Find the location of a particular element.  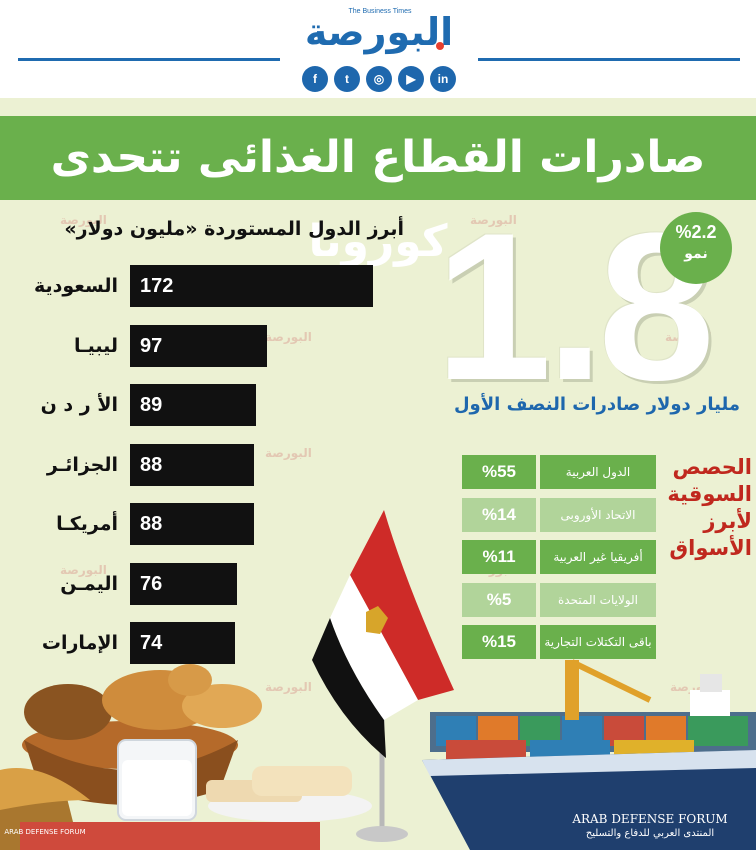

category-label: اليمـن is located at coordinates (89, 584).